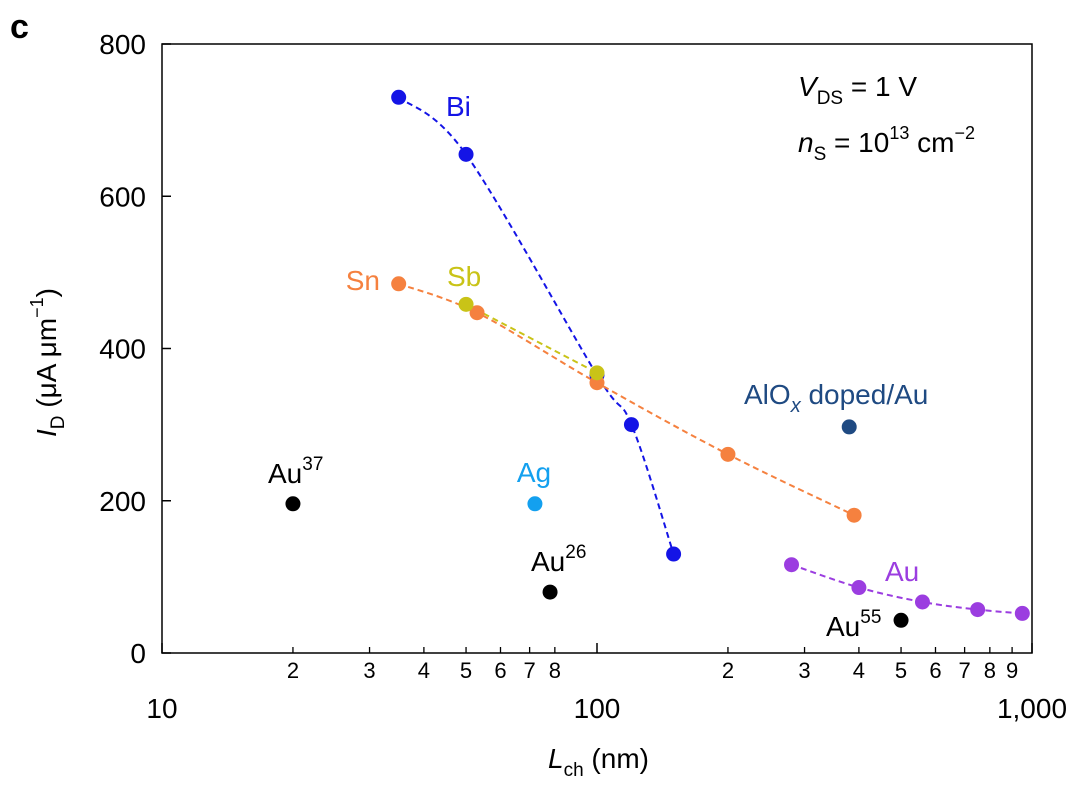  I want to click on series-label-au37: Au37, so click(295, 471).